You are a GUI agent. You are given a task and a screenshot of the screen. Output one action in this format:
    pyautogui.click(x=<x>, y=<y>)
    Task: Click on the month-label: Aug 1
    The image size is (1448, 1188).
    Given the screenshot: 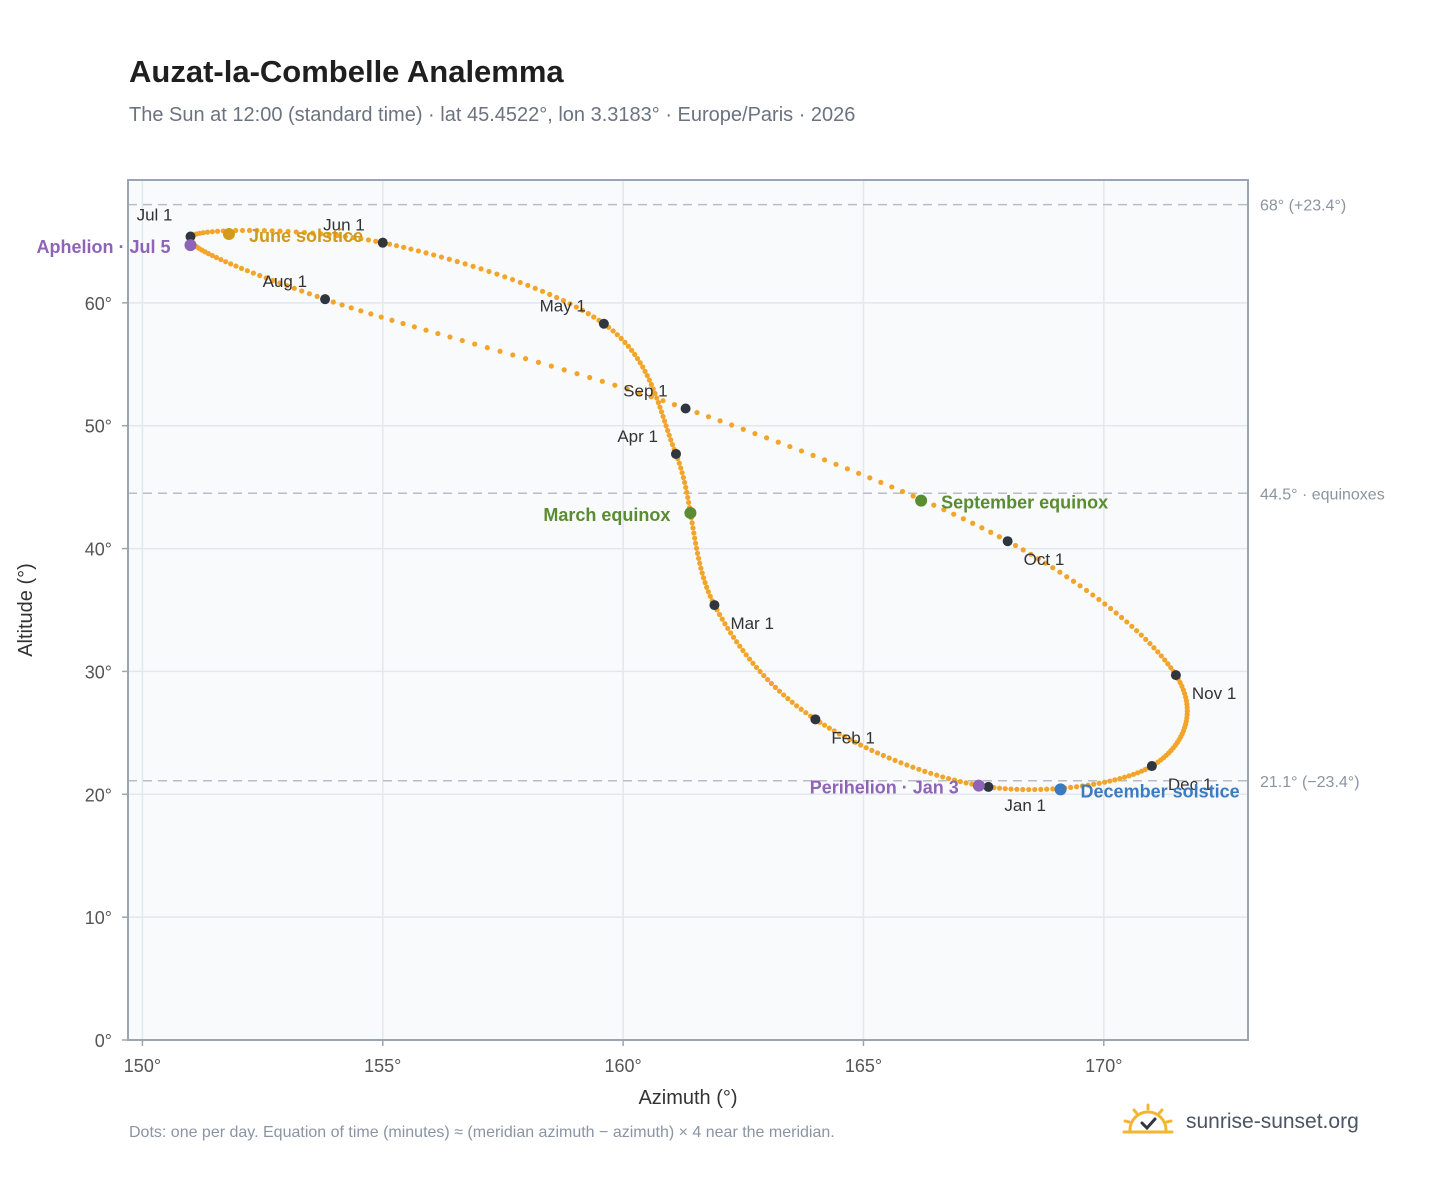 What is the action you would take?
    pyautogui.click(x=285, y=281)
    